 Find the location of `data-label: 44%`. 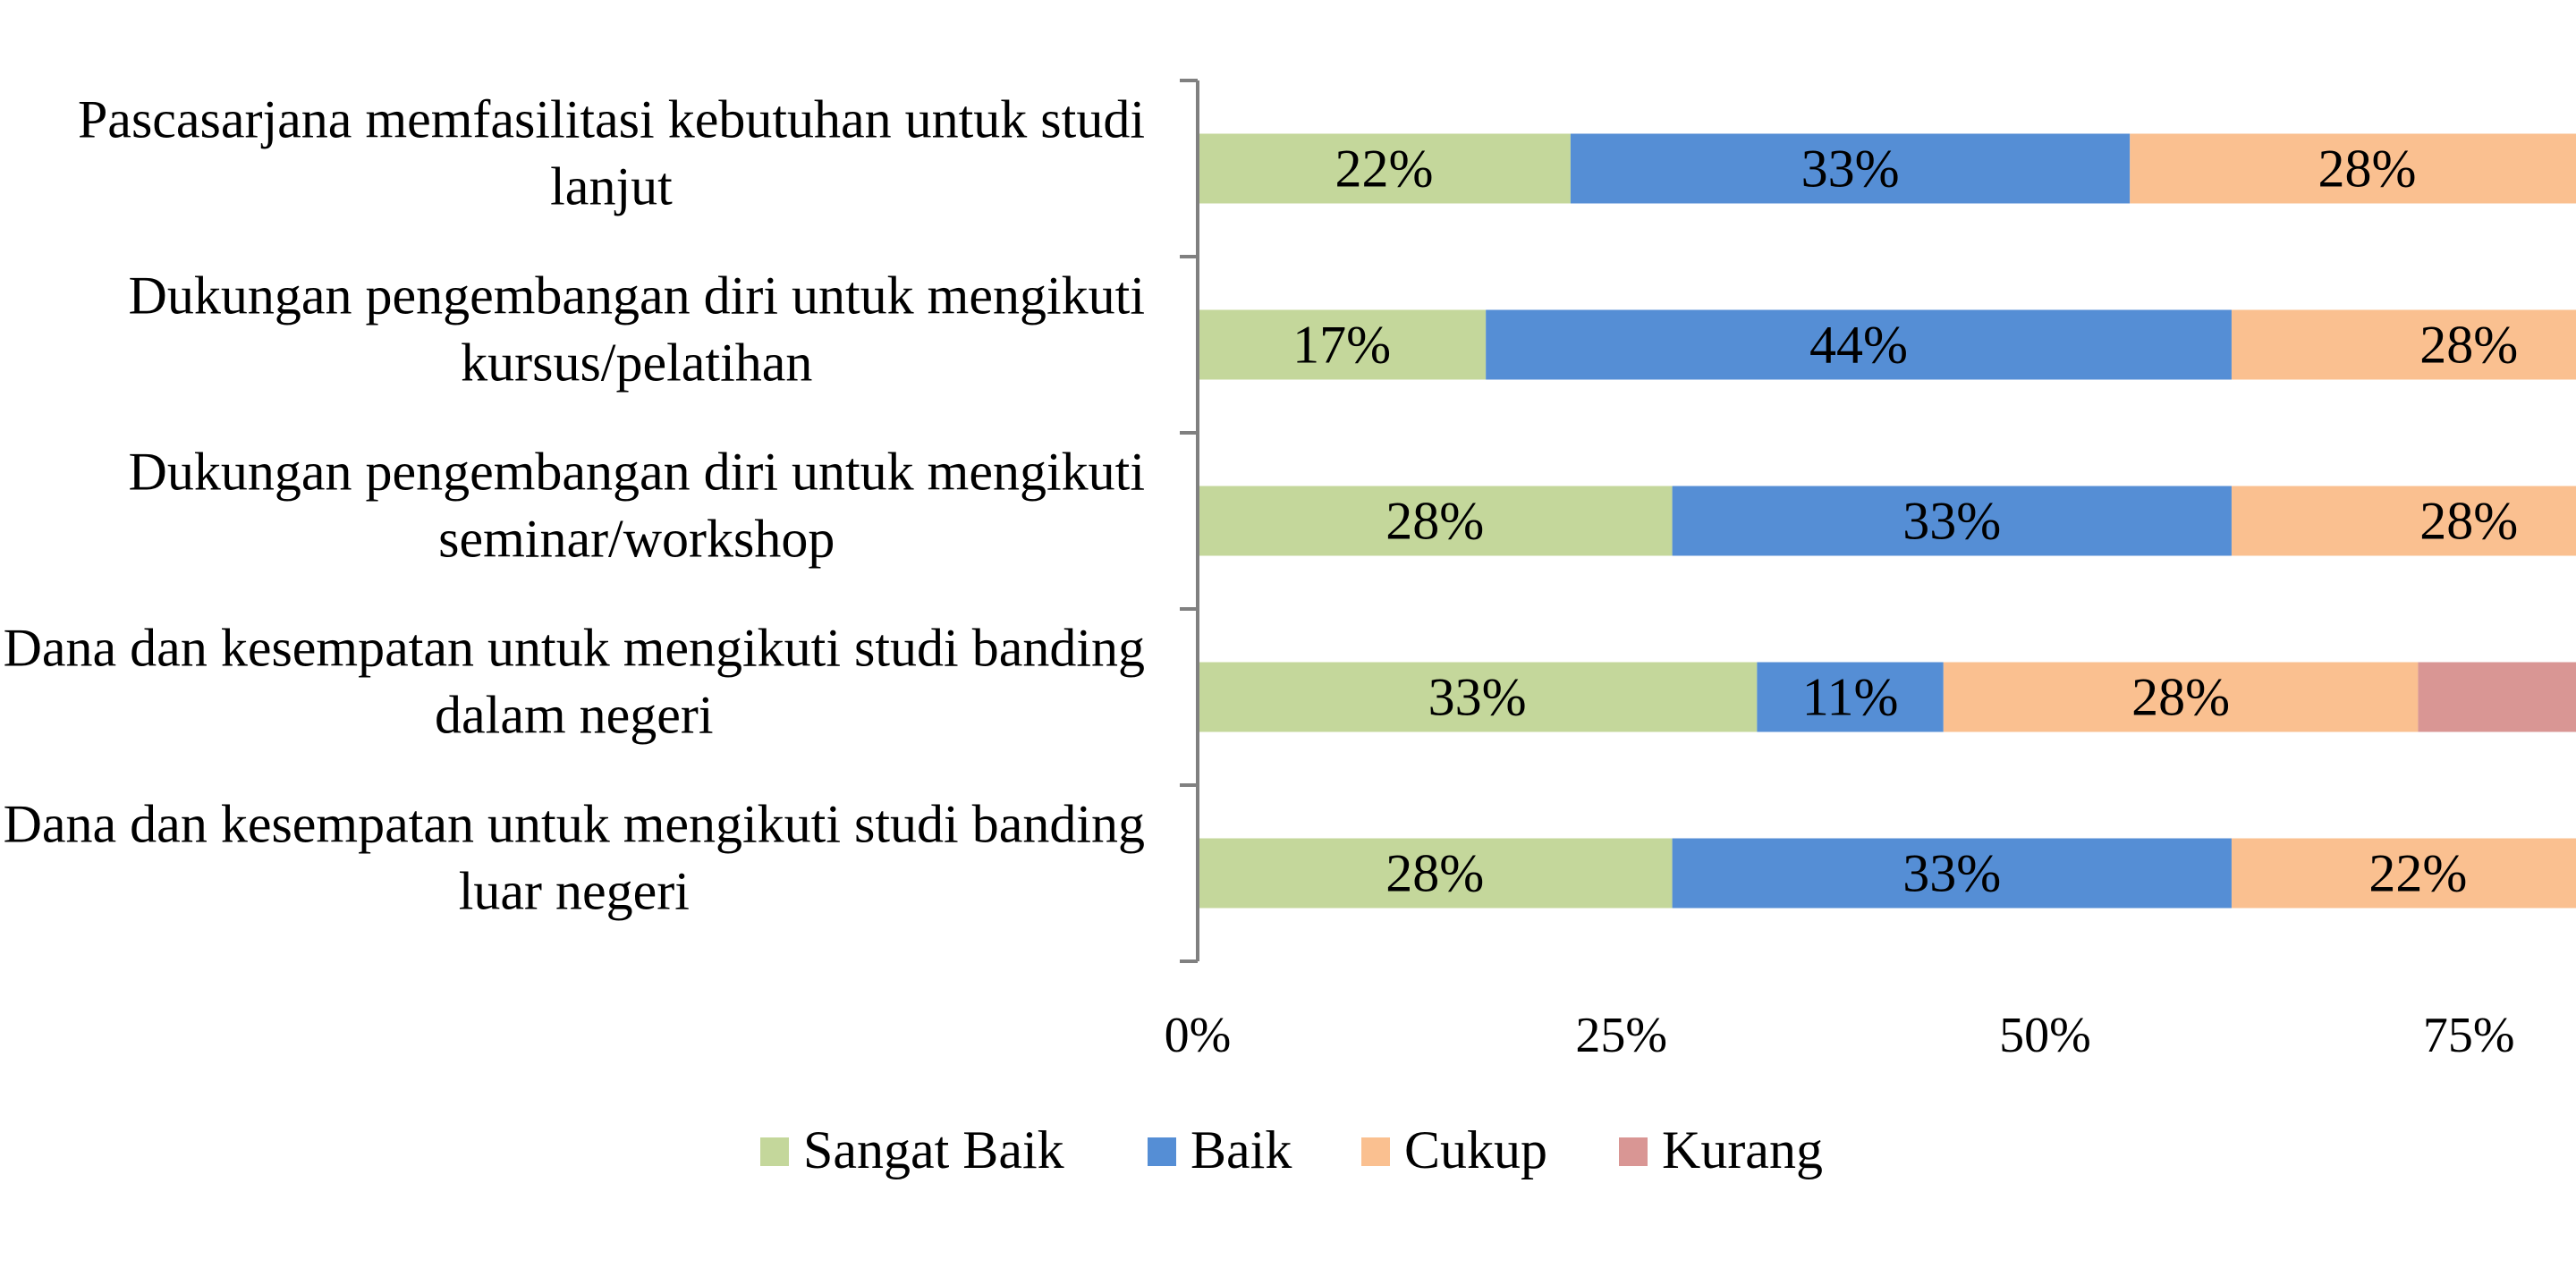

data-label: 44% is located at coordinates (1858, 345).